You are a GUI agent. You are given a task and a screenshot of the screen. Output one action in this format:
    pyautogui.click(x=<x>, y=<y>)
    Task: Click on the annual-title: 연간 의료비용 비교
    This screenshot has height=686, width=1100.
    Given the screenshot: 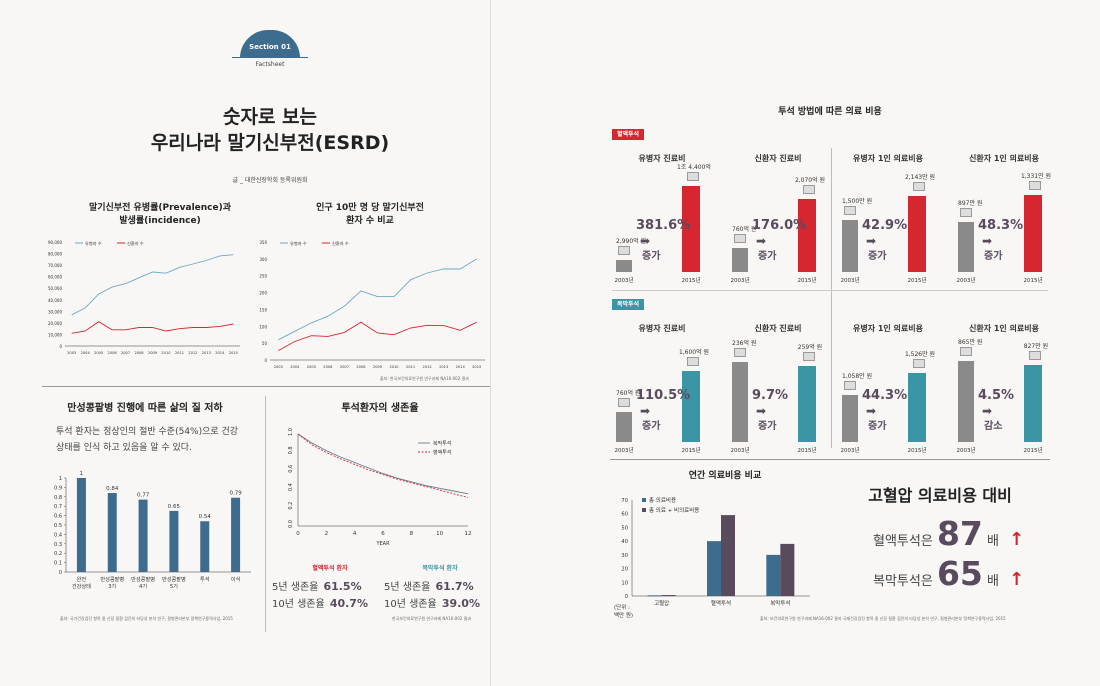 What is the action you would take?
    pyautogui.click(x=725, y=476)
    